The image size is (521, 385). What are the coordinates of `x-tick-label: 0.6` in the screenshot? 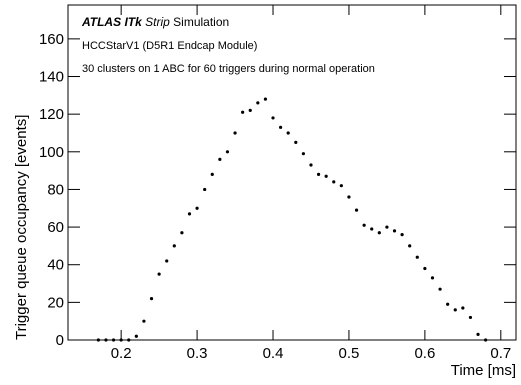 It's located at (424, 353).